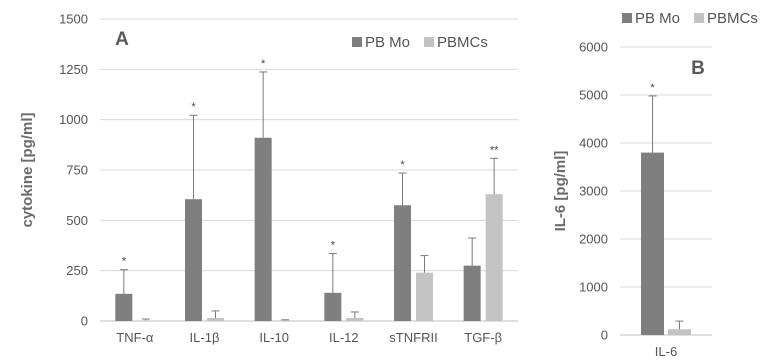 The image size is (769, 361). Describe the element at coordinates (413, 337) in the screenshot. I see `x-tick-label: sTNFRII` at that location.